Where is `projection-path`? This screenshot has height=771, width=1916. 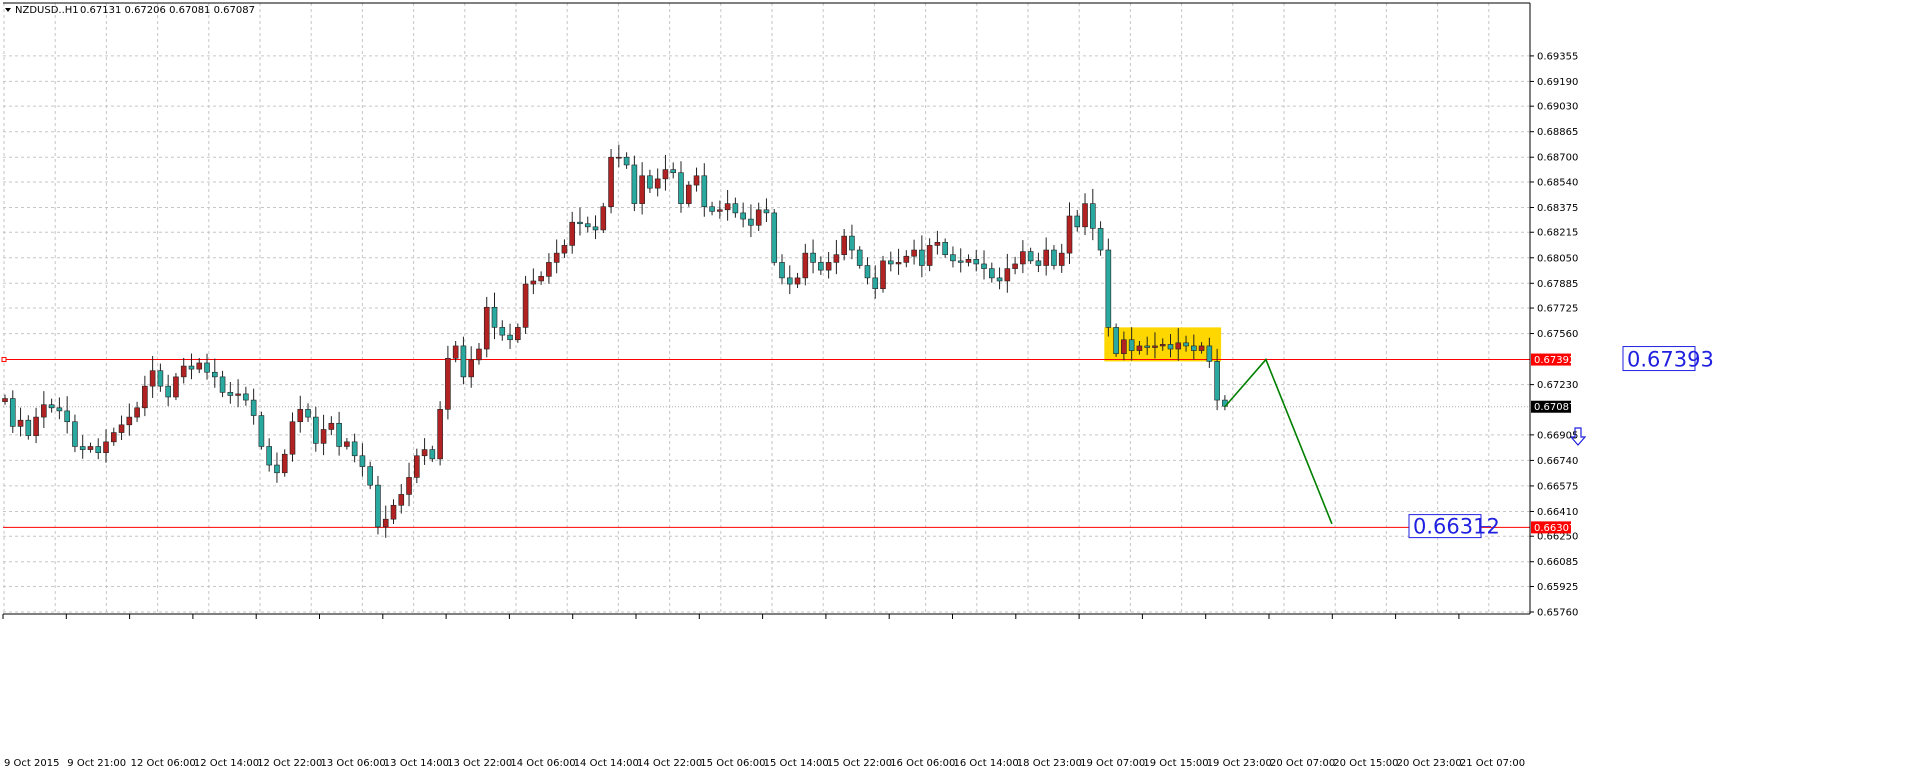 projection-path is located at coordinates (1278, 441).